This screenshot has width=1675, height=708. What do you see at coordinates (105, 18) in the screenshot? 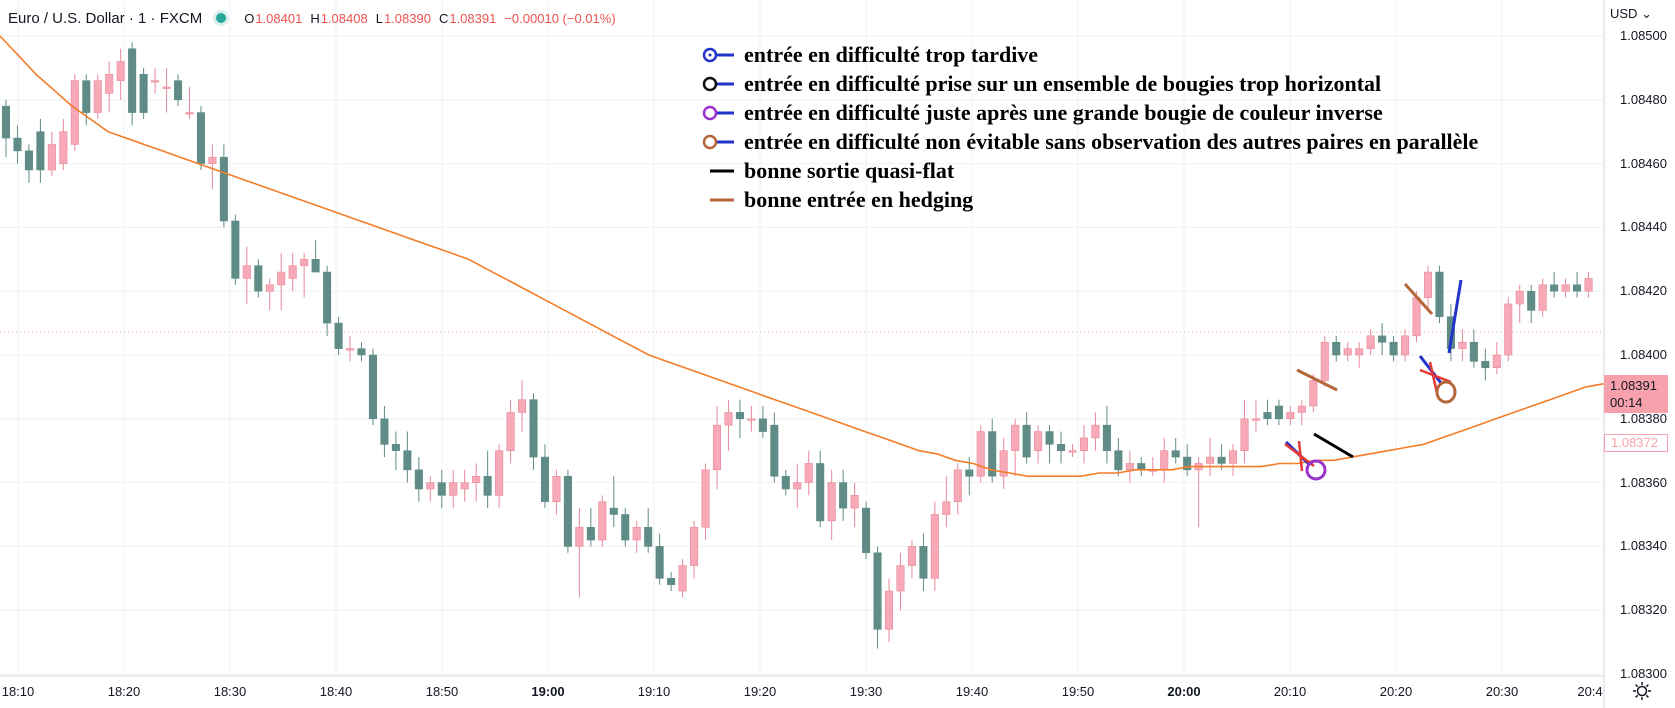
I see `symbol-title: Euro / U.S. Dollar · 1 · FXCM` at bounding box center [105, 18].